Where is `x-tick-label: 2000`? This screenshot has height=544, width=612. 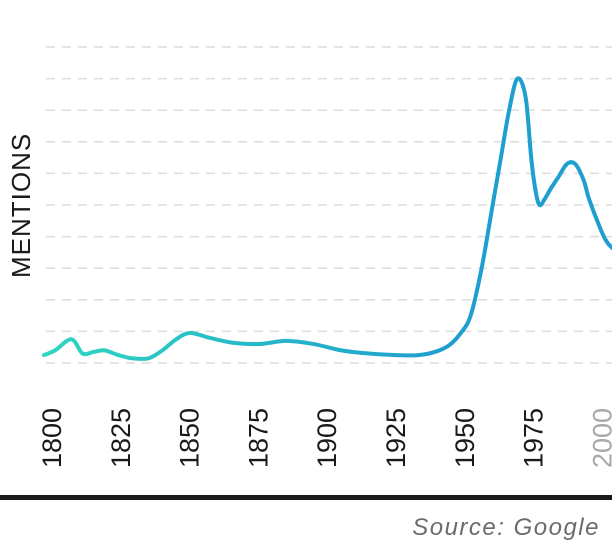
x-tick-label: 2000 is located at coordinates (600, 438).